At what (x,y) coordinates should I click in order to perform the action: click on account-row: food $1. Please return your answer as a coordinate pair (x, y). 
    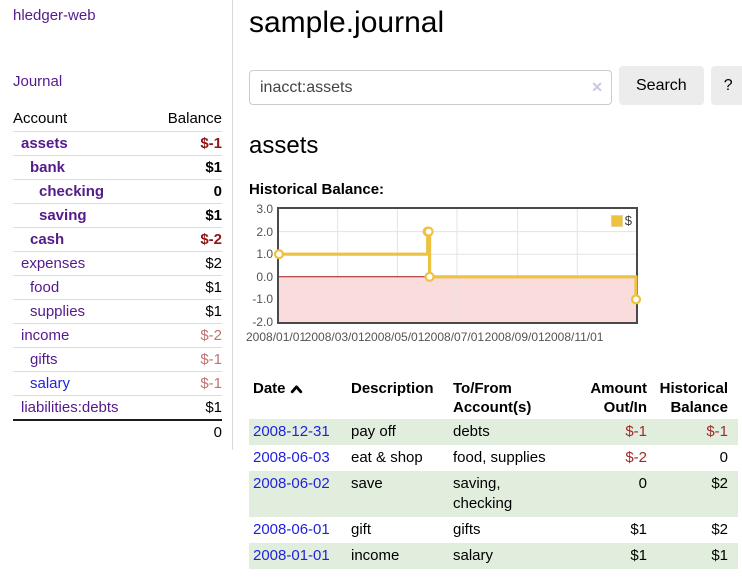
    Looking at the image, I should click on (117, 287).